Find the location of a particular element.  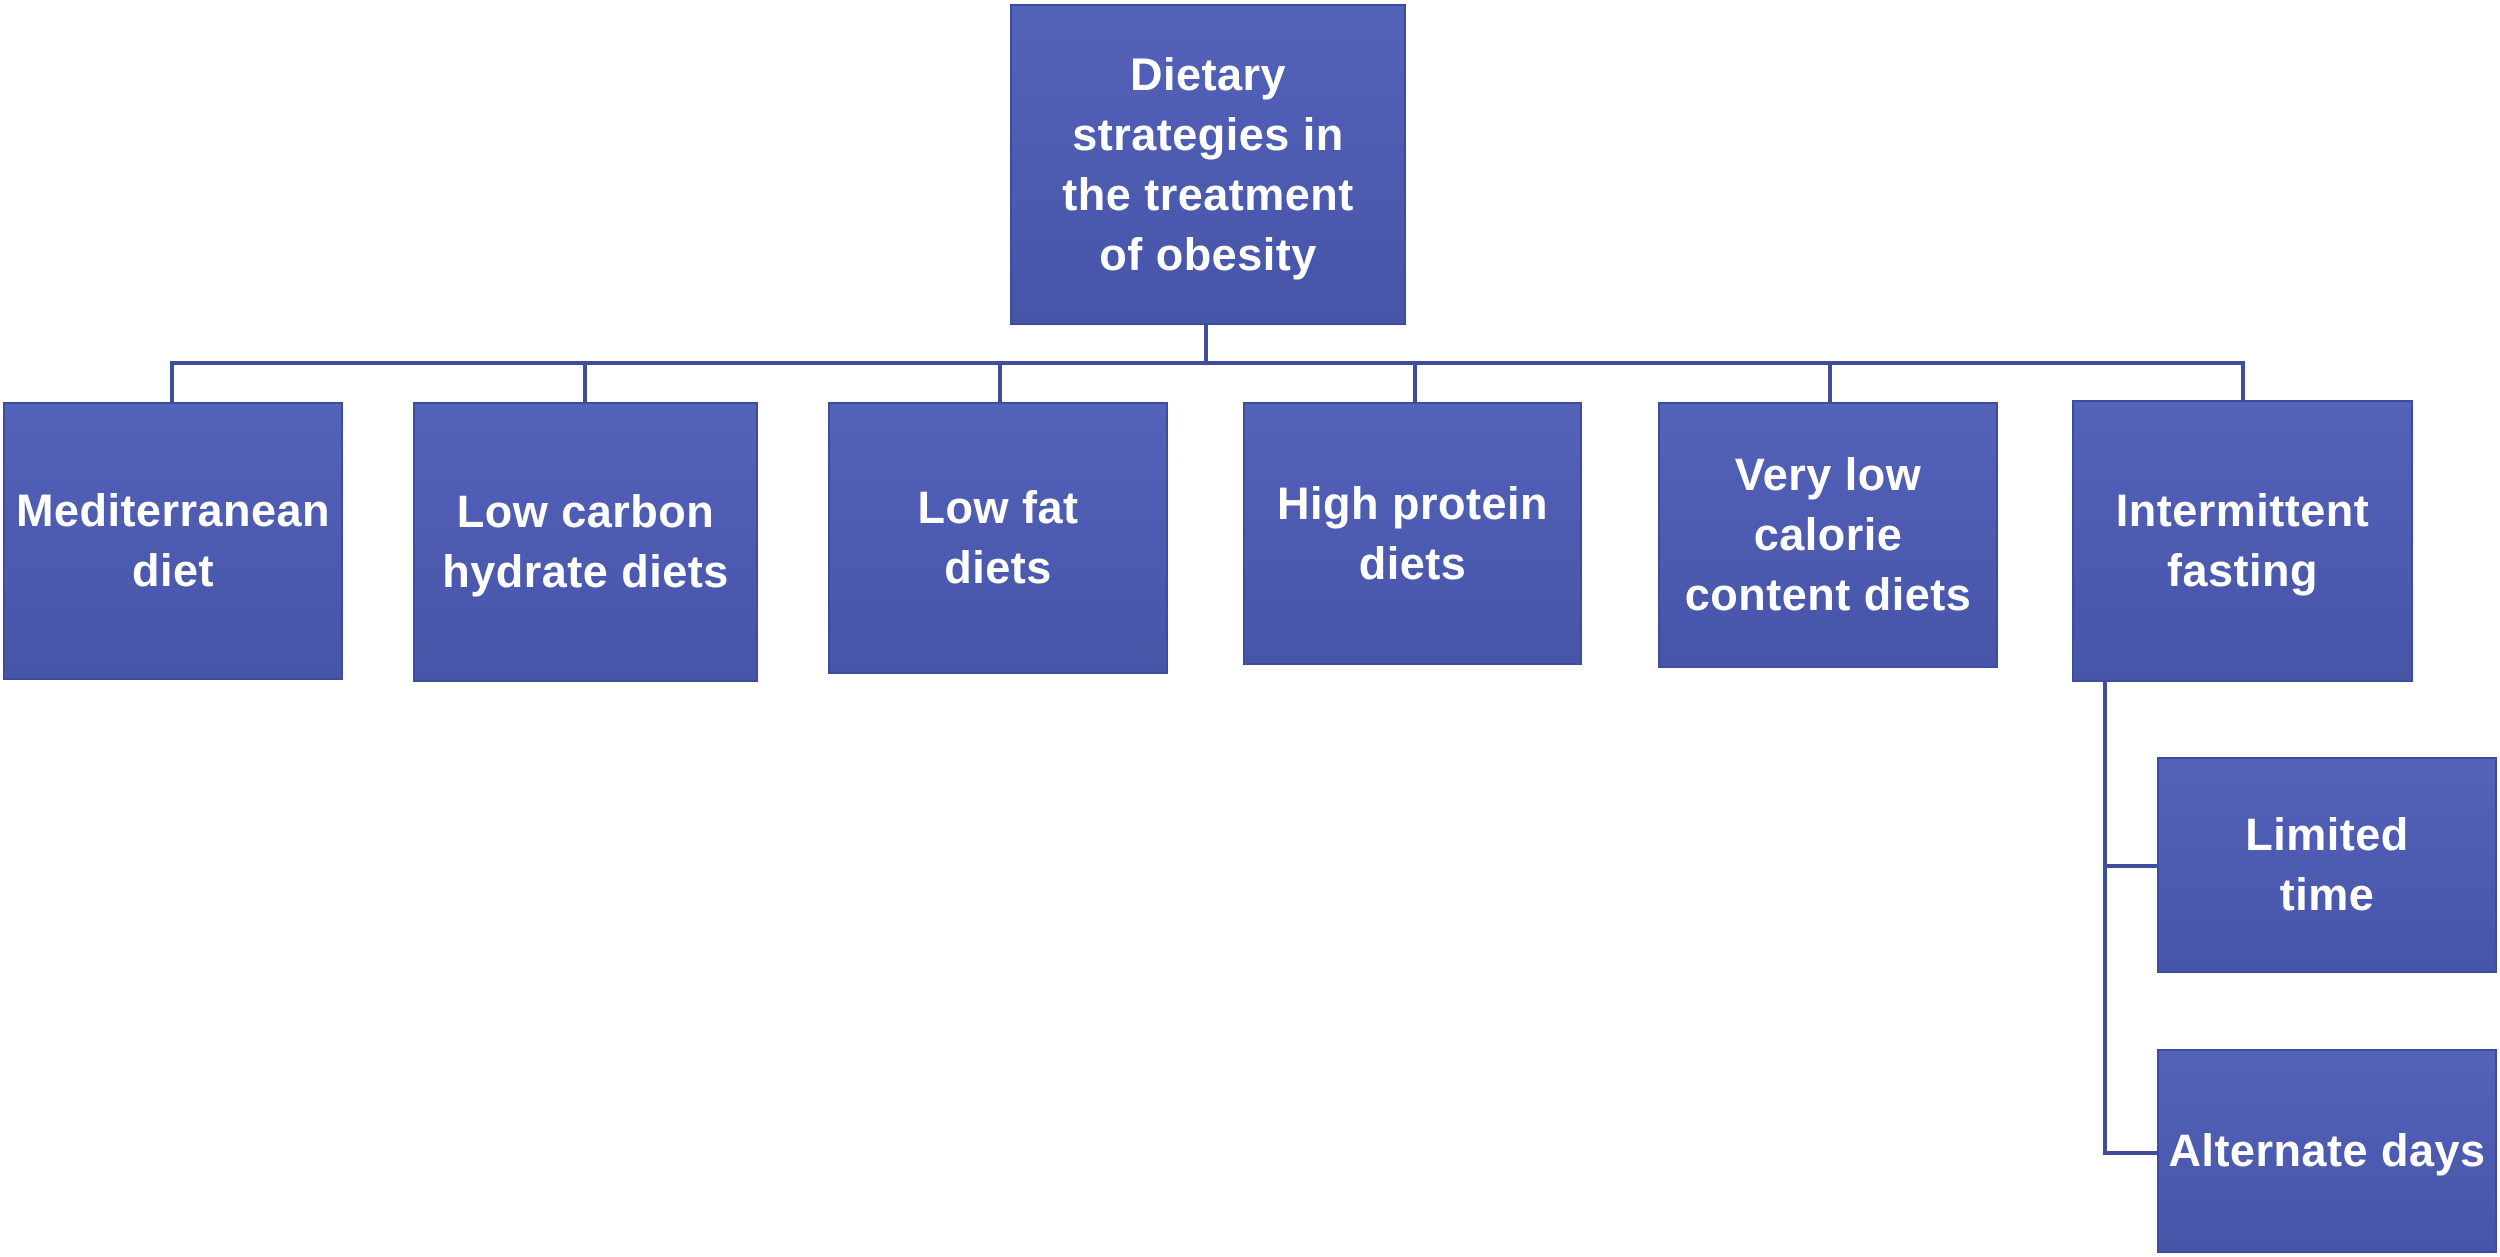

node-label: High protein diets is located at coordinates (1412, 533).